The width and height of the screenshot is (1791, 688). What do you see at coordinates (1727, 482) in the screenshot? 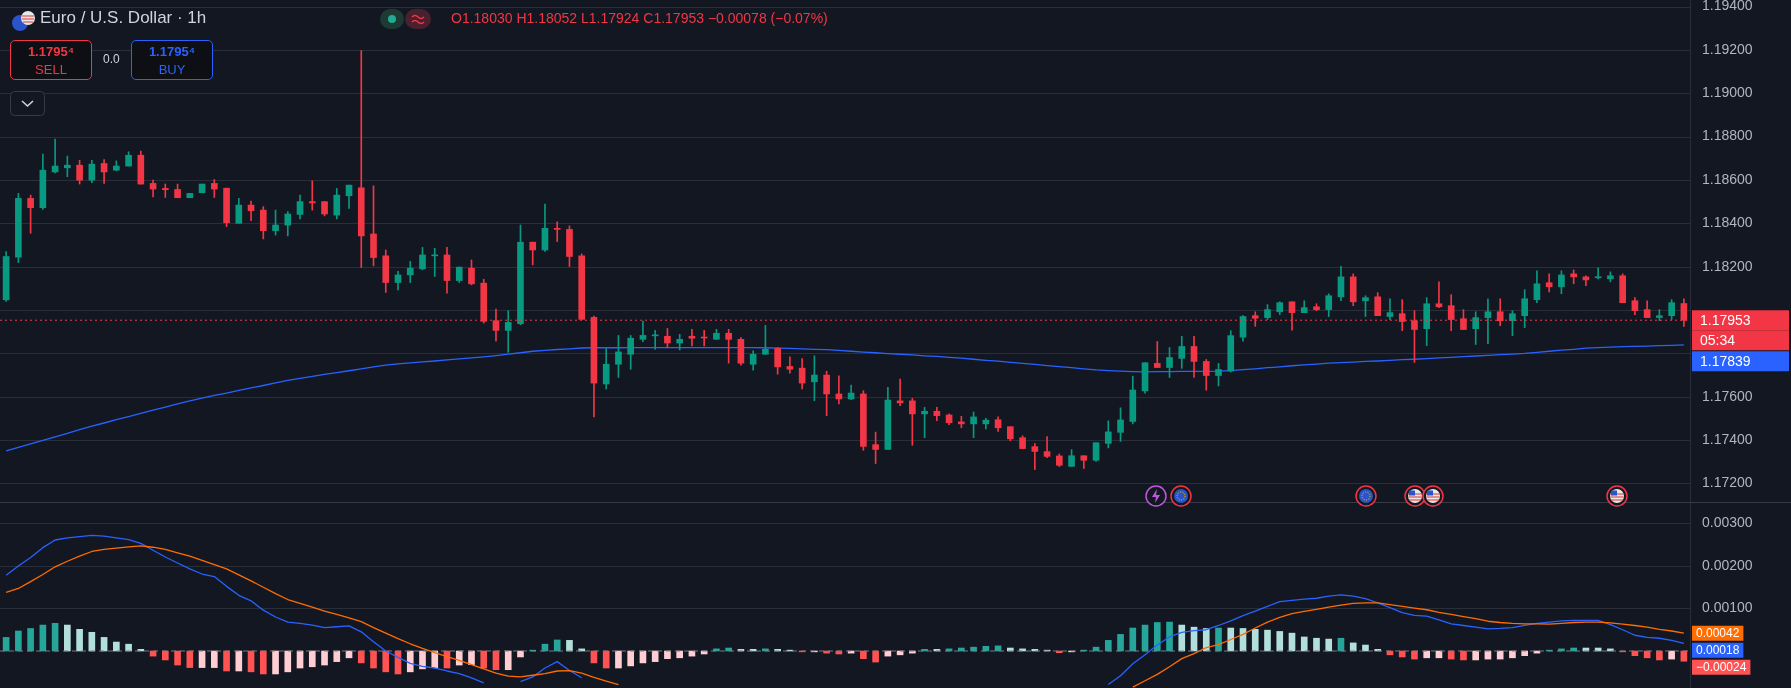
I see `y-tick-label: 1.17200` at bounding box center [1727, 482].